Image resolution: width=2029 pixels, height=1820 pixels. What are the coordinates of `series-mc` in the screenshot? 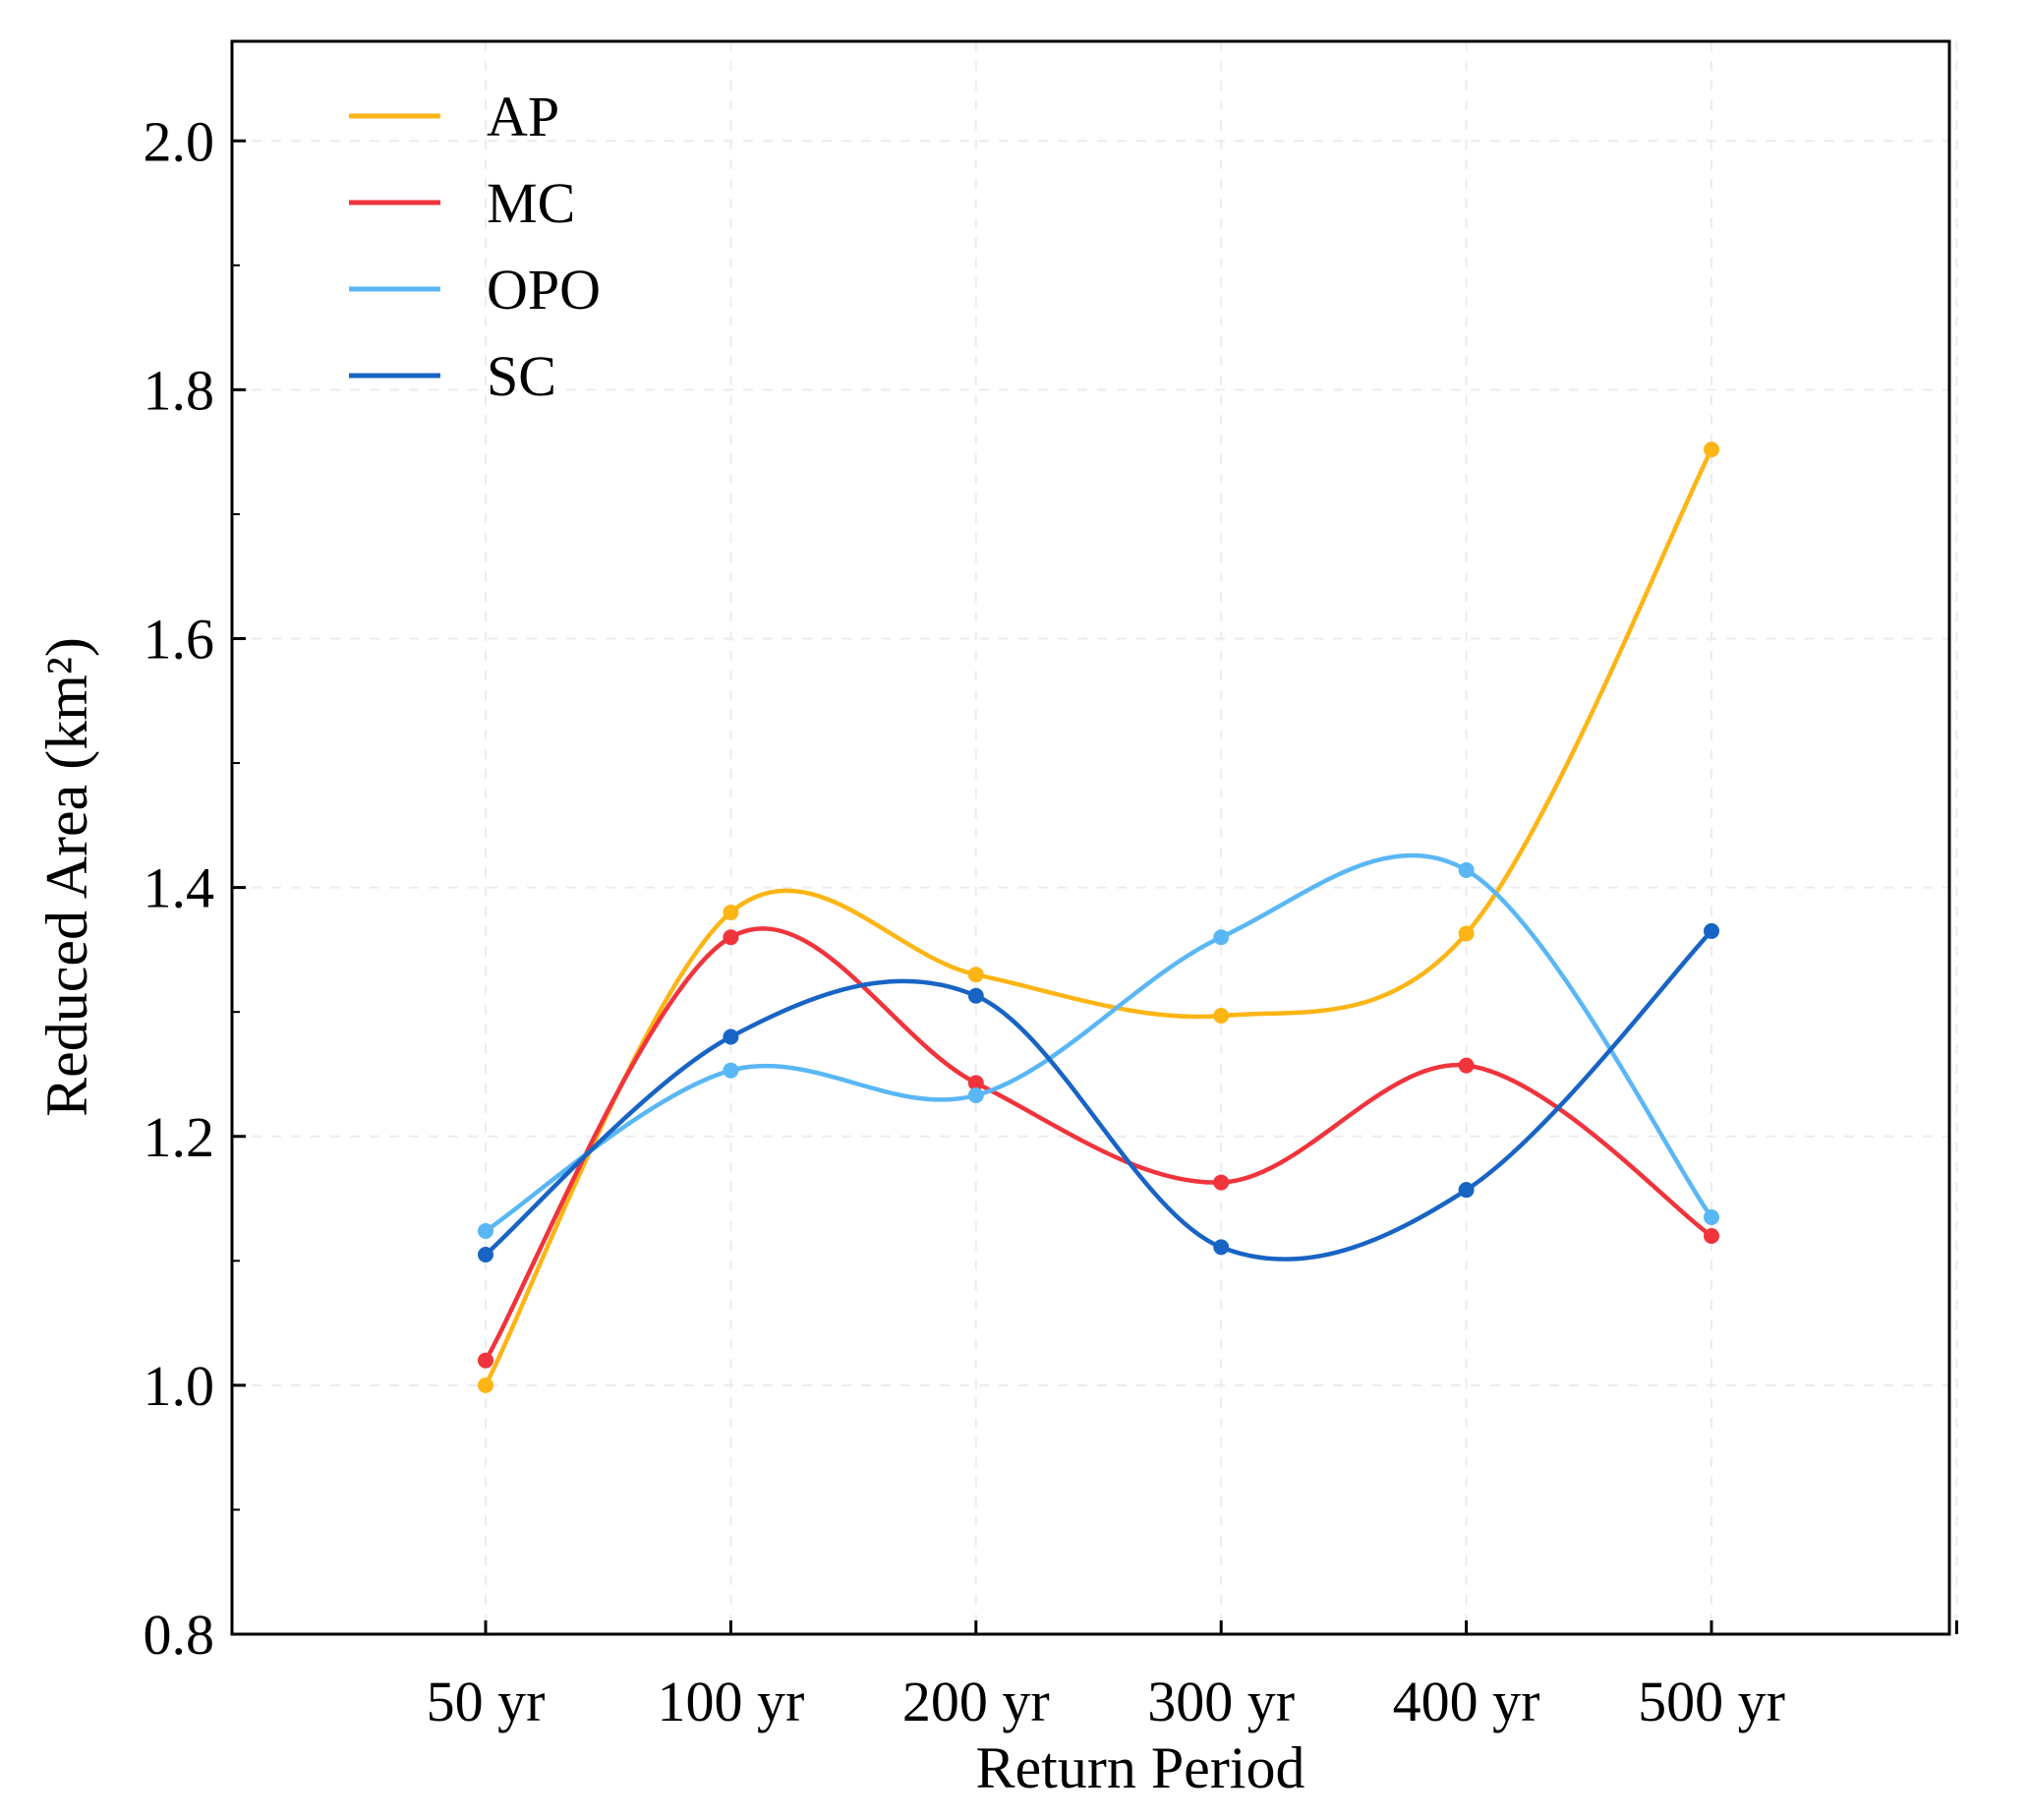 It's located at (1098, 1147).